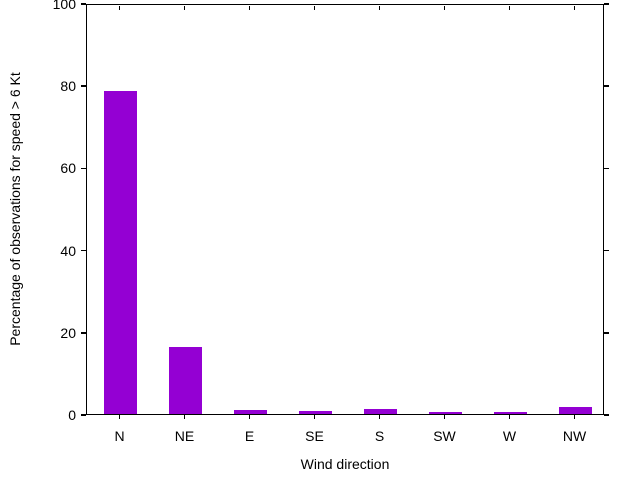  What do you see at coordinates (184, 436) in the screenshot?
I see `x-tick-label-NE: NE` at bounding box center [184, 436].